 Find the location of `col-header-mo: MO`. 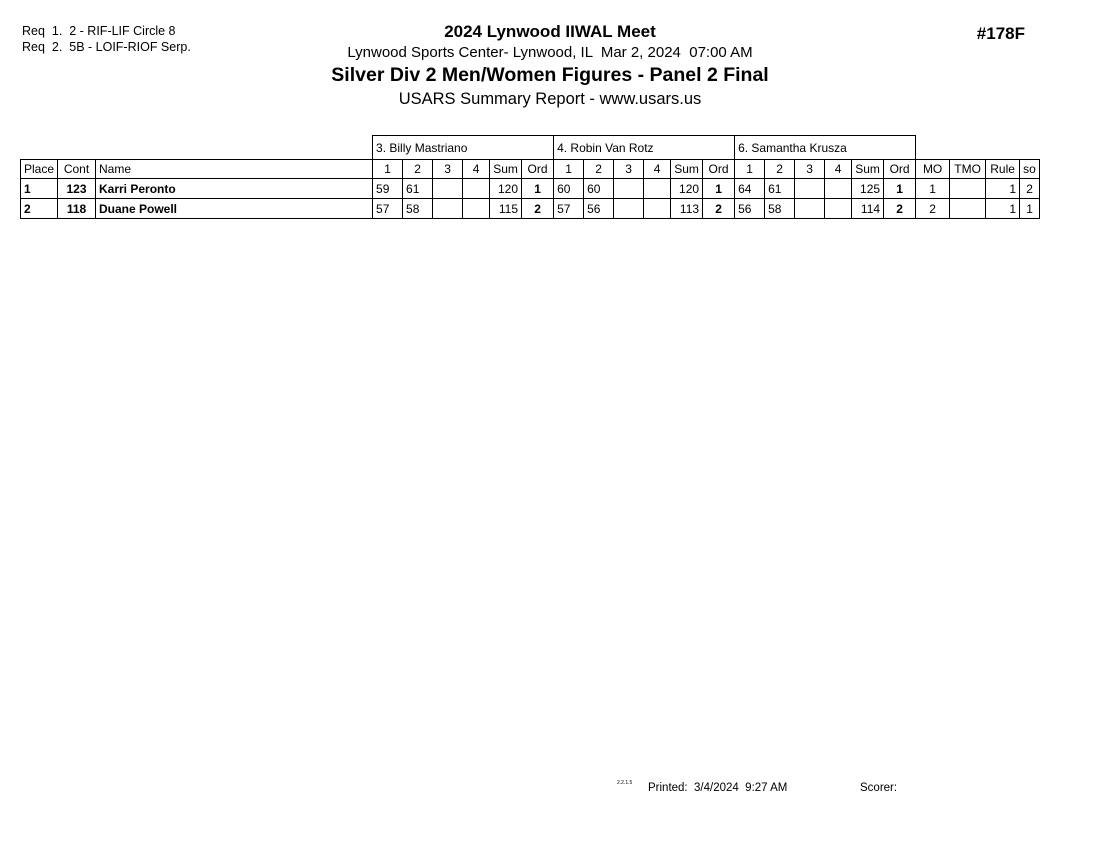

col-header-mo: MO is located at coordinates (933, 169).